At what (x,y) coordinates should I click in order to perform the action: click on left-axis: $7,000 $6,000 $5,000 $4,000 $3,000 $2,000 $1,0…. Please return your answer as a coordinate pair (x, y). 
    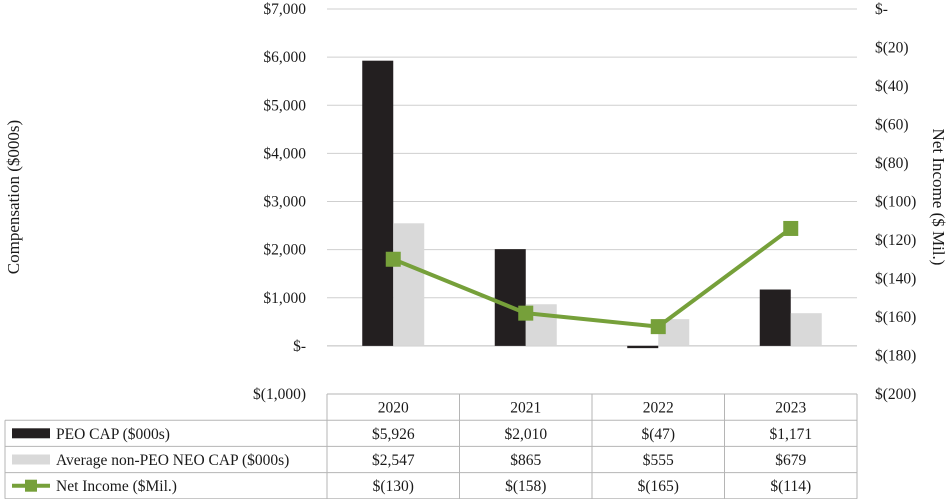
    Looking at the image, I should click on (279, 202).